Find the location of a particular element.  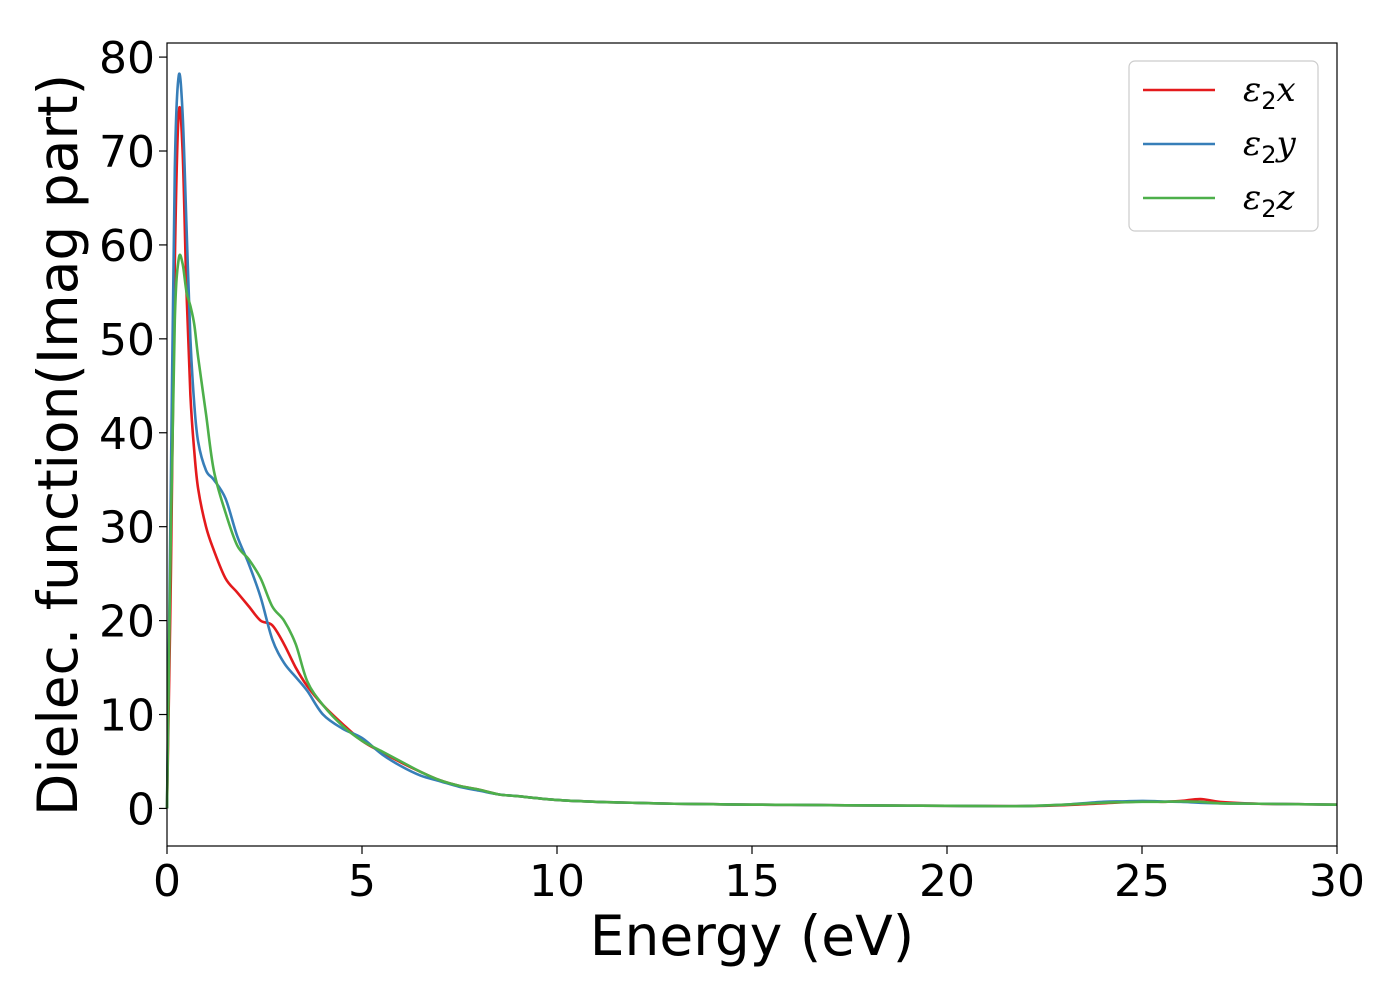

y-tick-label: 20 is located at coordinates (127, 622).